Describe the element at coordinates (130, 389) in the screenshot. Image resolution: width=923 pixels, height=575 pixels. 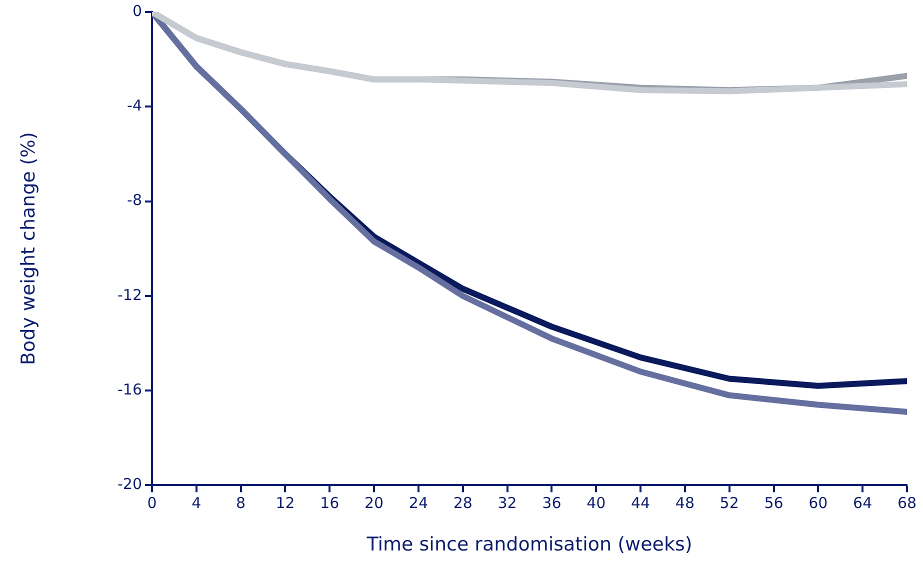
I see `y-tick-label: -16` at that location.